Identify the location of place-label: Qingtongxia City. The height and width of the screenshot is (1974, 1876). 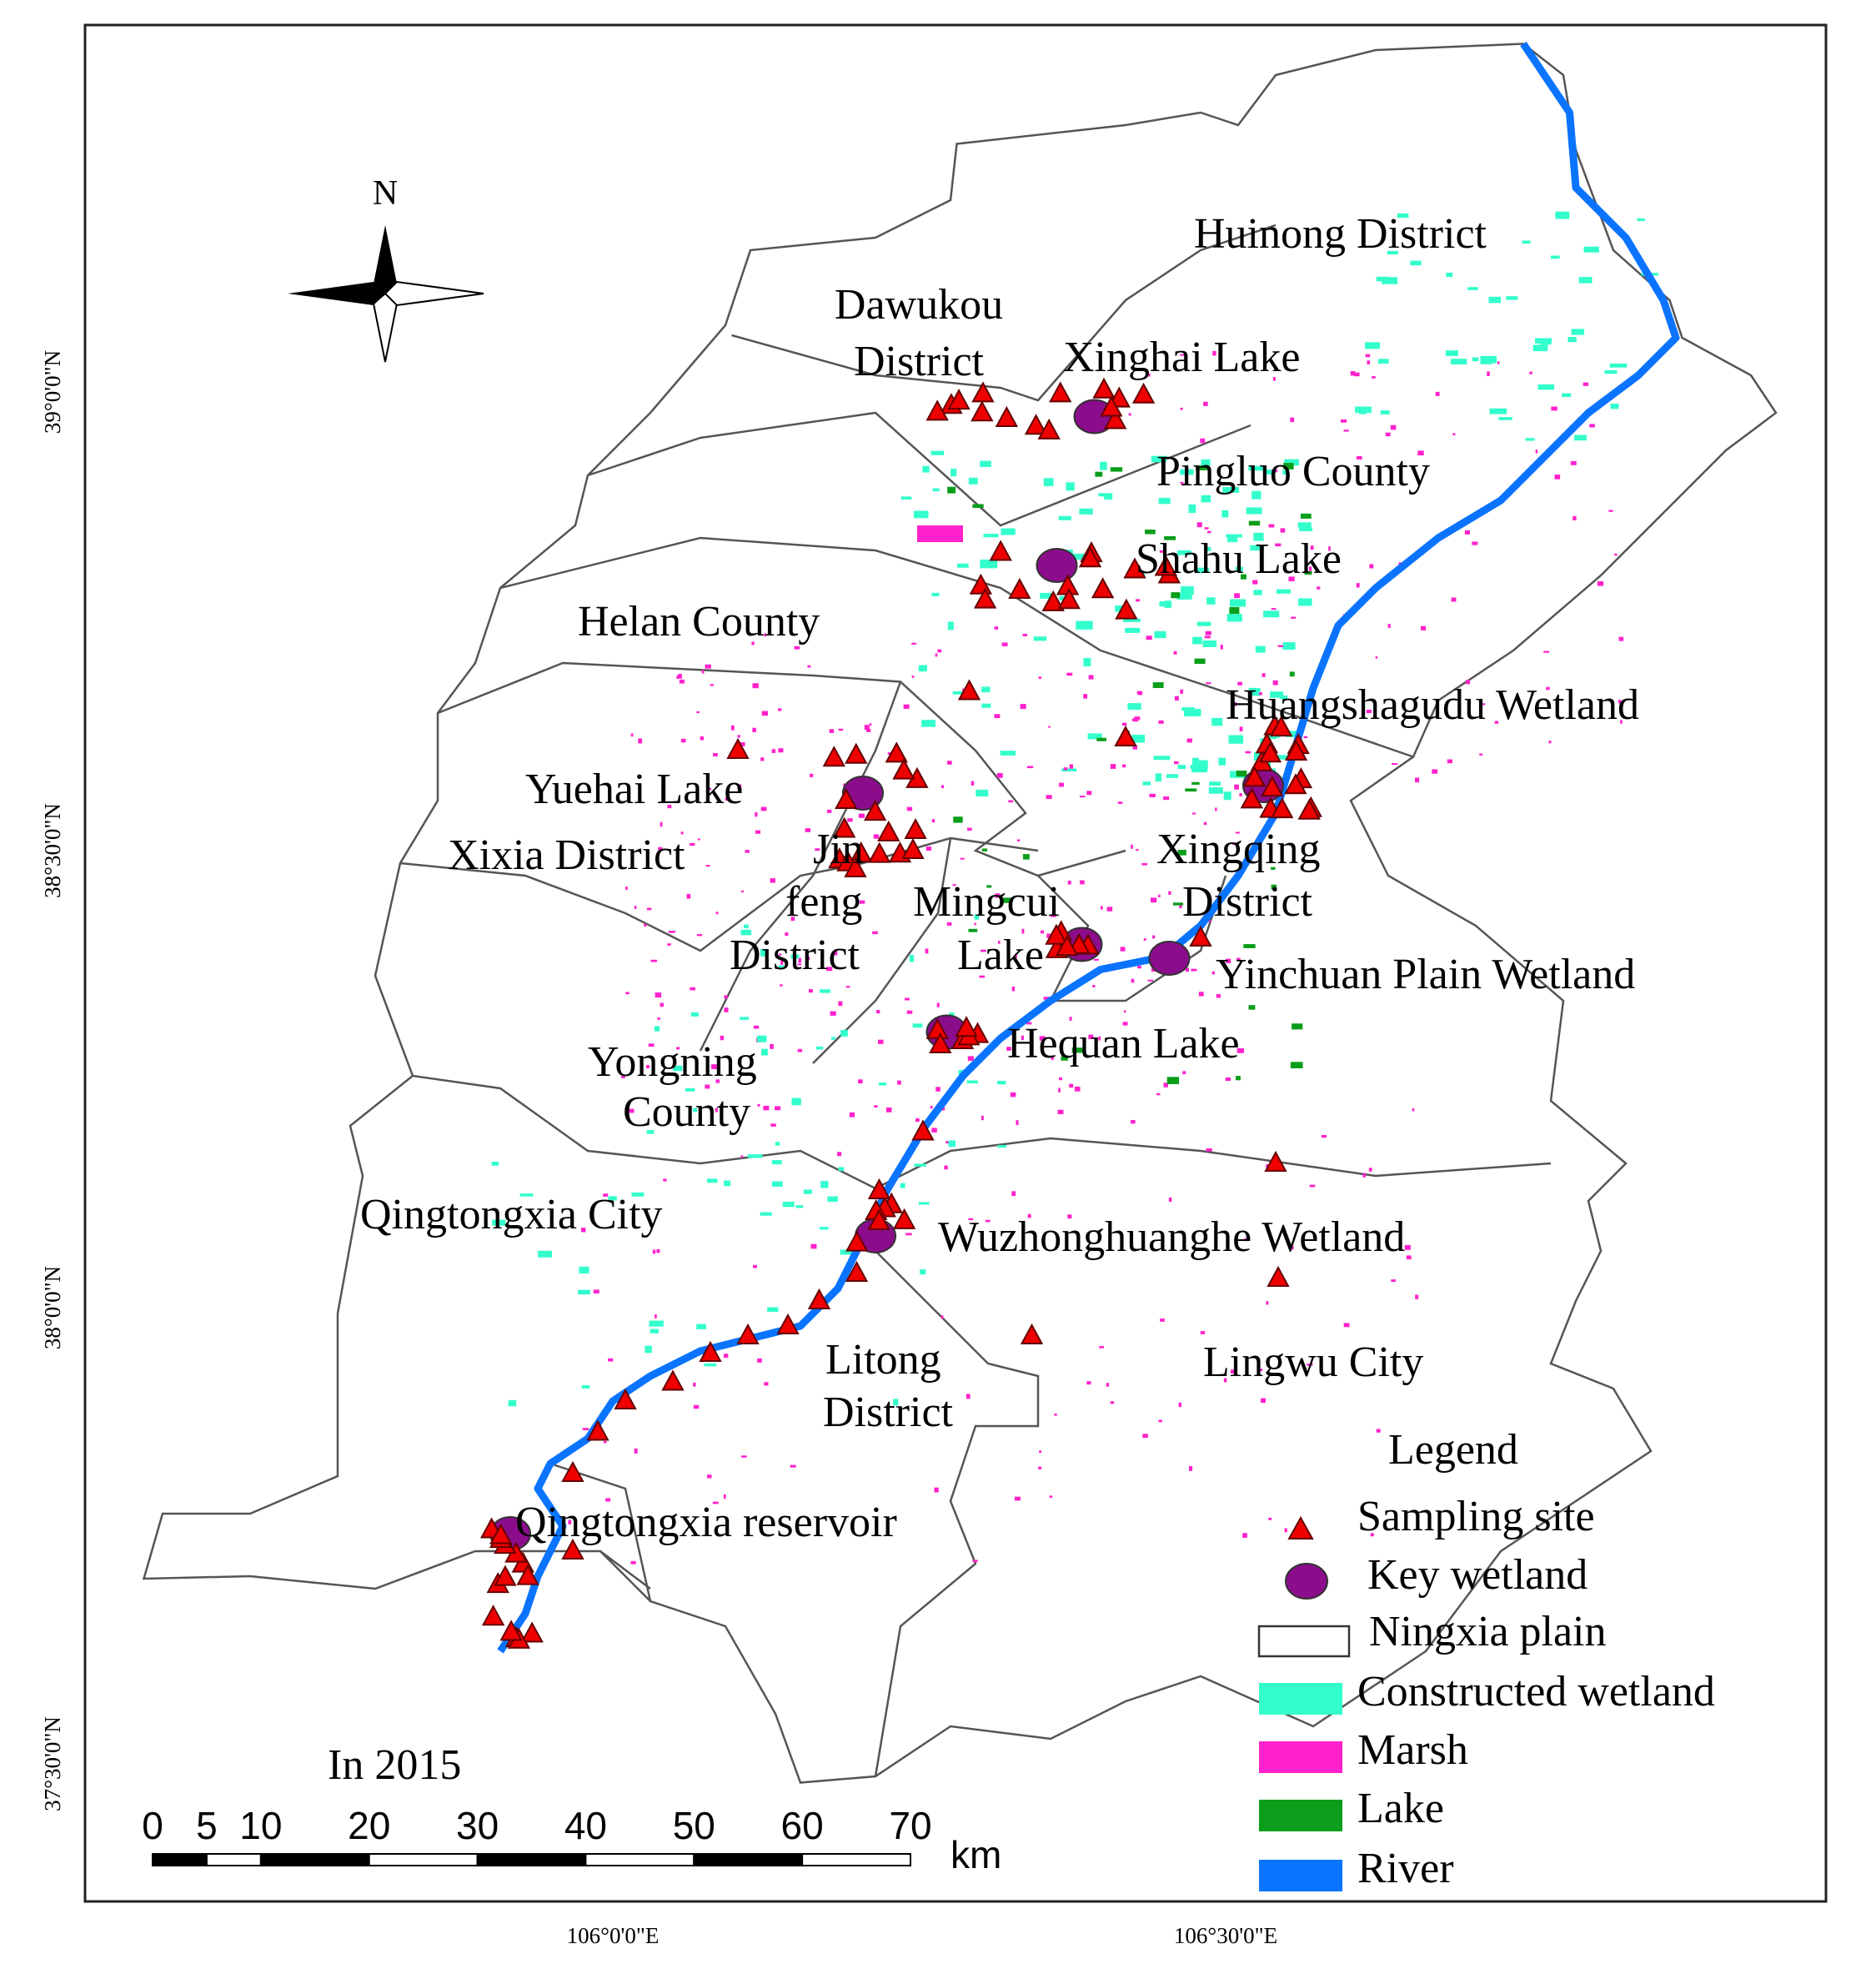
(512, 1214).